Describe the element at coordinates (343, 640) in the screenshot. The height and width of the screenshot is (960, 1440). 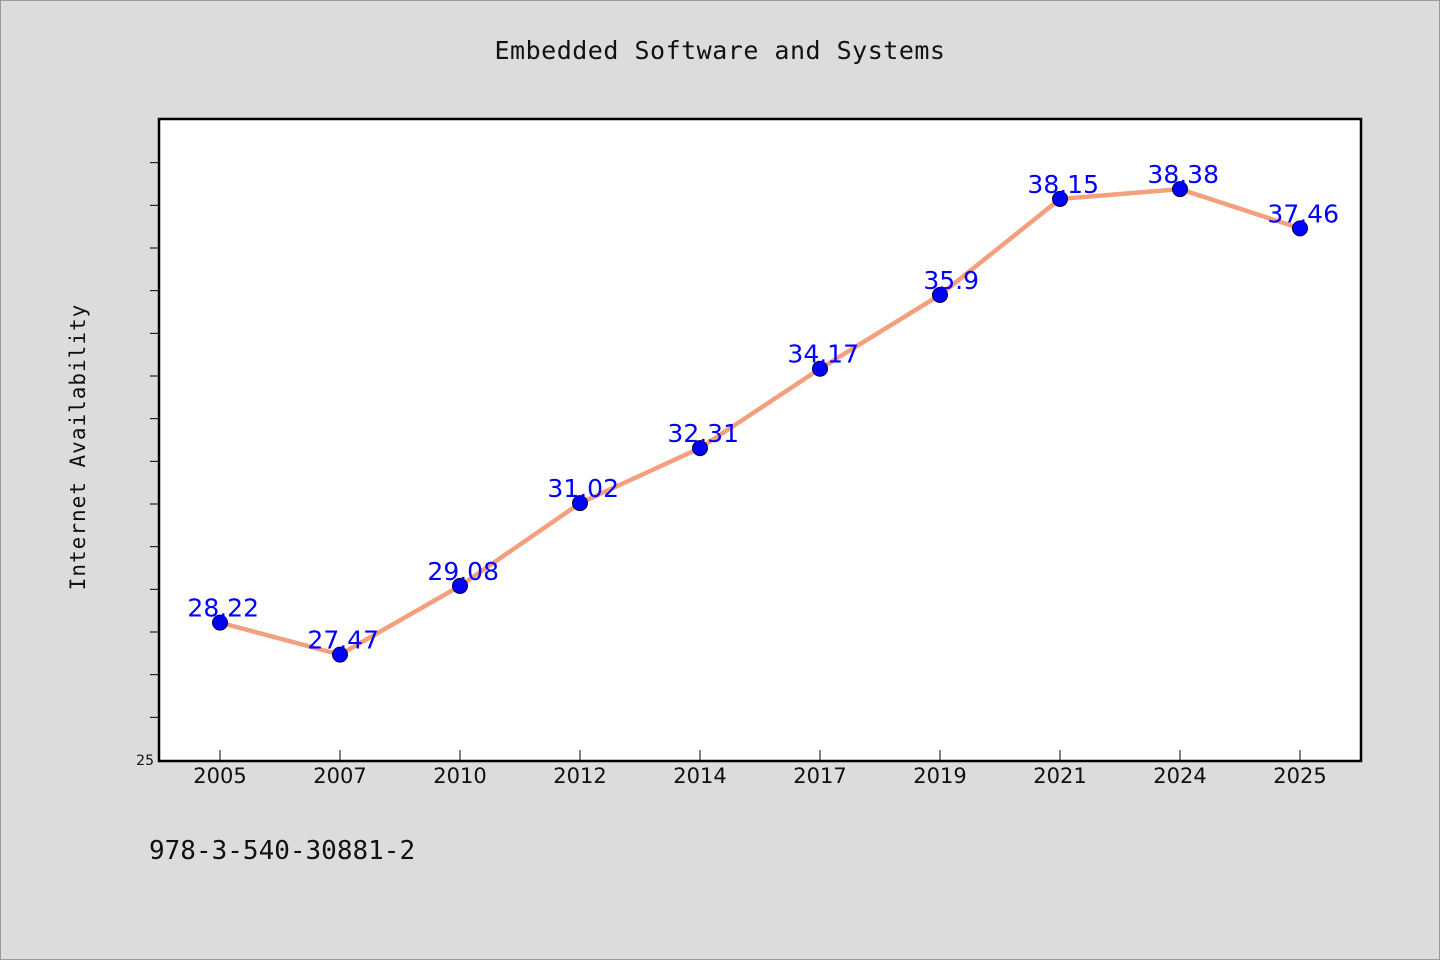
I see `data-label: 27.47` at that location.